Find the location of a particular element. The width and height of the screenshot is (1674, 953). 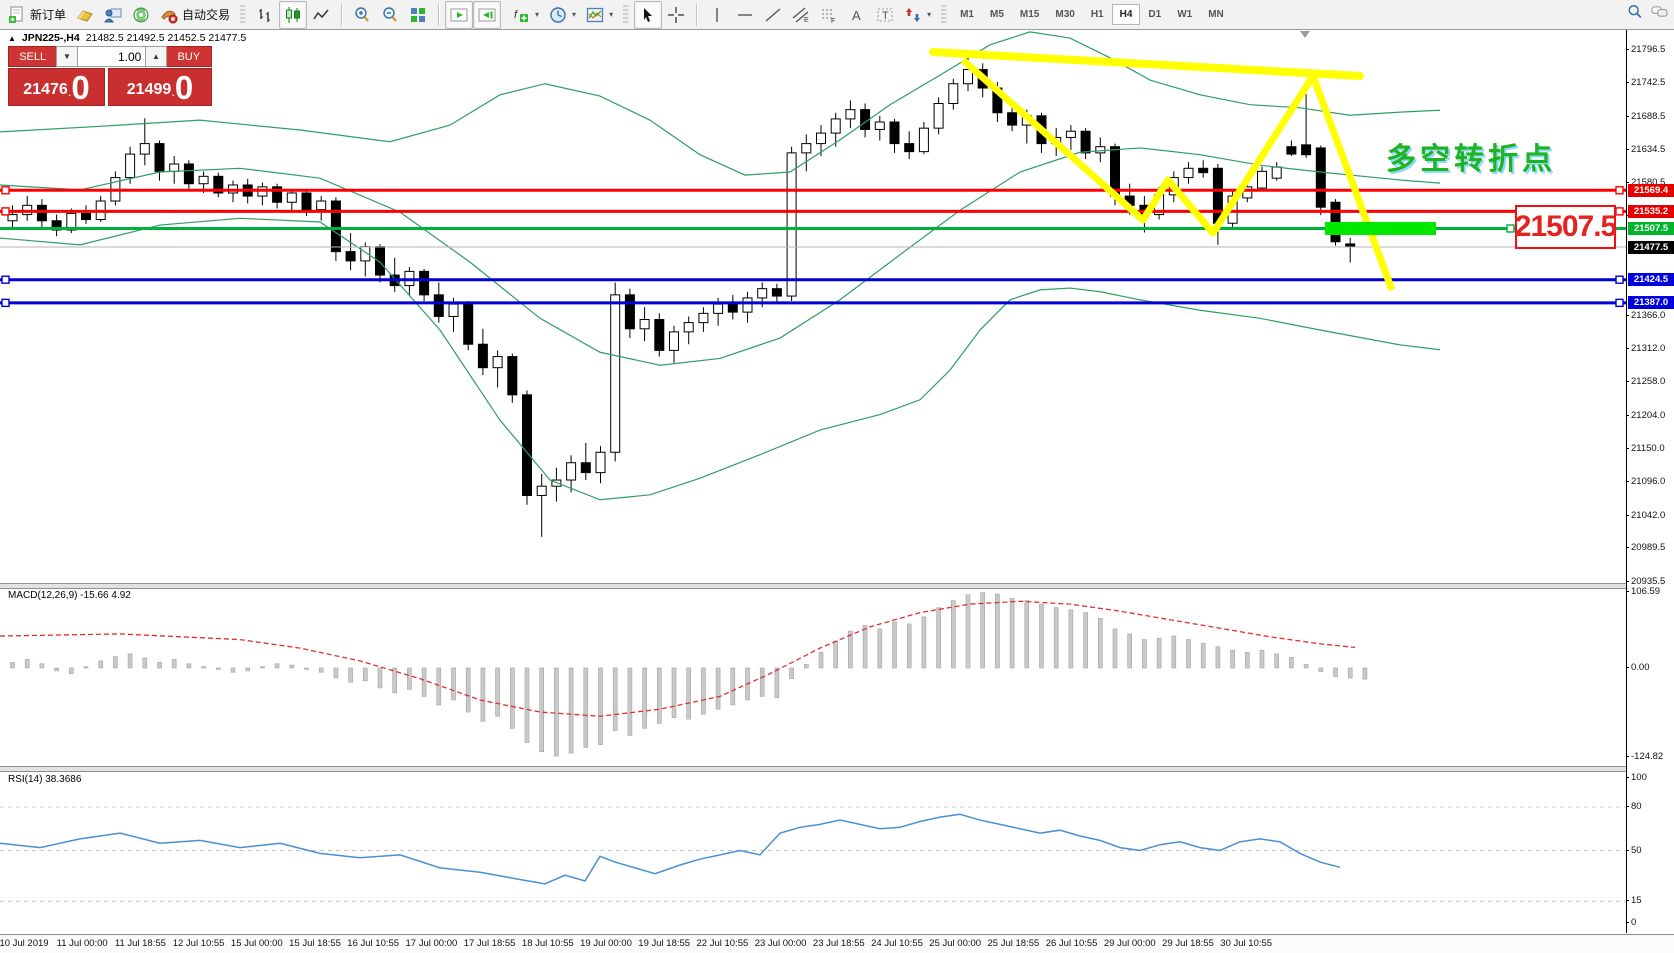

templates-dropdown-caret: ▾ is located at coordinates (611, 14).